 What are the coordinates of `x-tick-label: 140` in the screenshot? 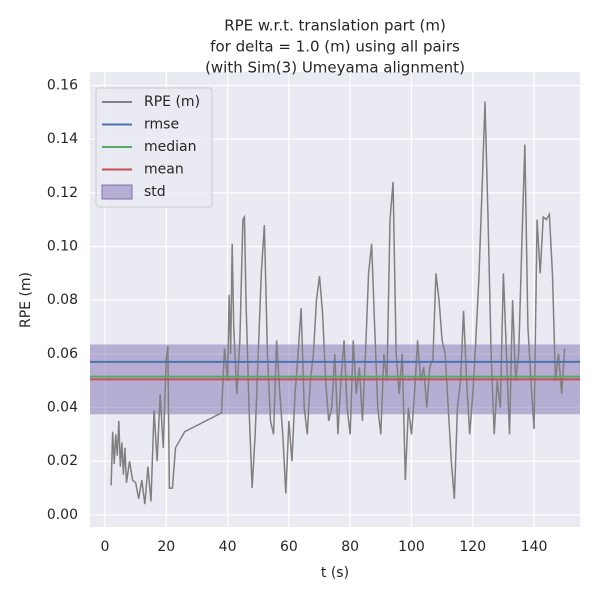 It's located at (534, 547).